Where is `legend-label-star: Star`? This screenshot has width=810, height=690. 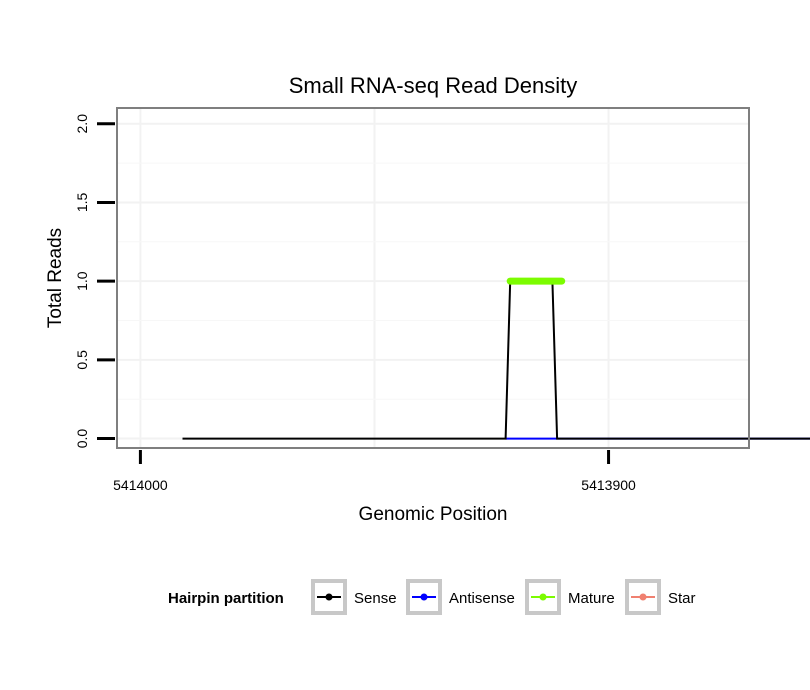
legend-label-star: Star is located at coordinates (682, 598).